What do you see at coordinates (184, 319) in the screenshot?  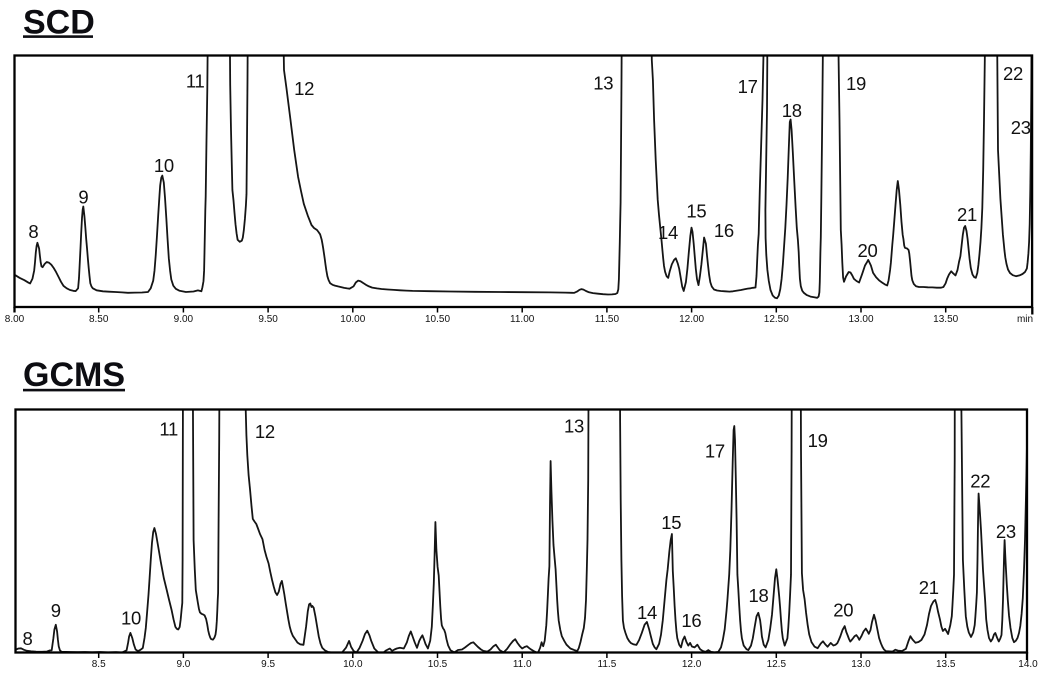 I see `svg-text: 9.00` at bounding box center [184, 319].